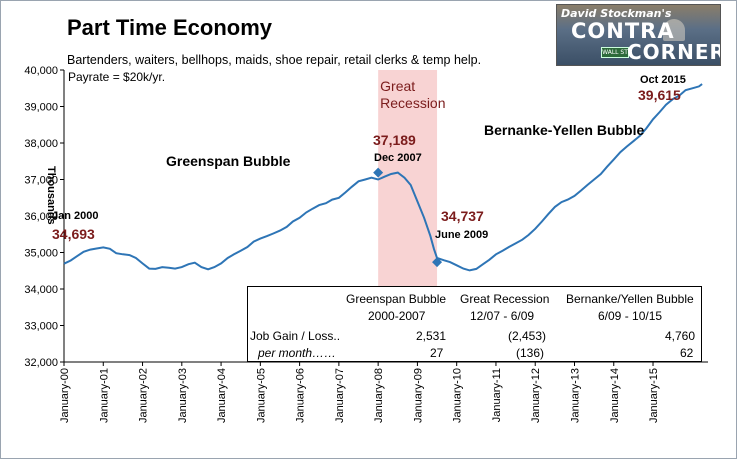 This screenshot has width=737, height=460. What do you see at coordinates (295, 336) in the screenshot?
I see `table-row-label: Job Gain / Loss..` at bounding box center [295, 336].